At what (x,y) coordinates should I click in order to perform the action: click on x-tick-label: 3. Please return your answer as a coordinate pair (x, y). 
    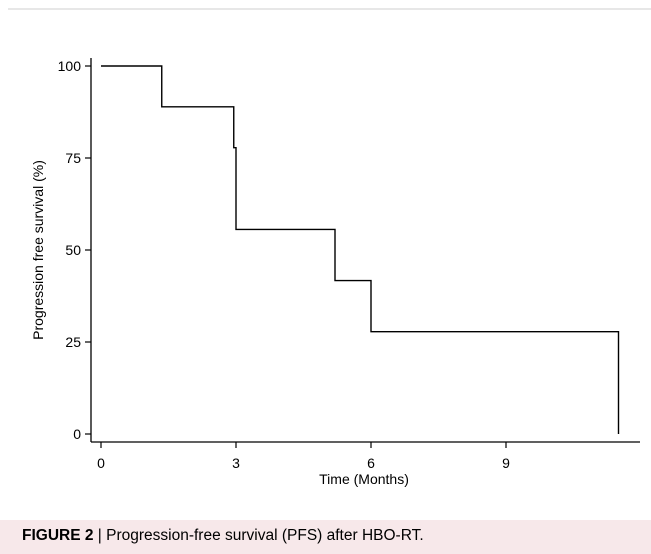
    Looking at the image, I should click on (236, 463).